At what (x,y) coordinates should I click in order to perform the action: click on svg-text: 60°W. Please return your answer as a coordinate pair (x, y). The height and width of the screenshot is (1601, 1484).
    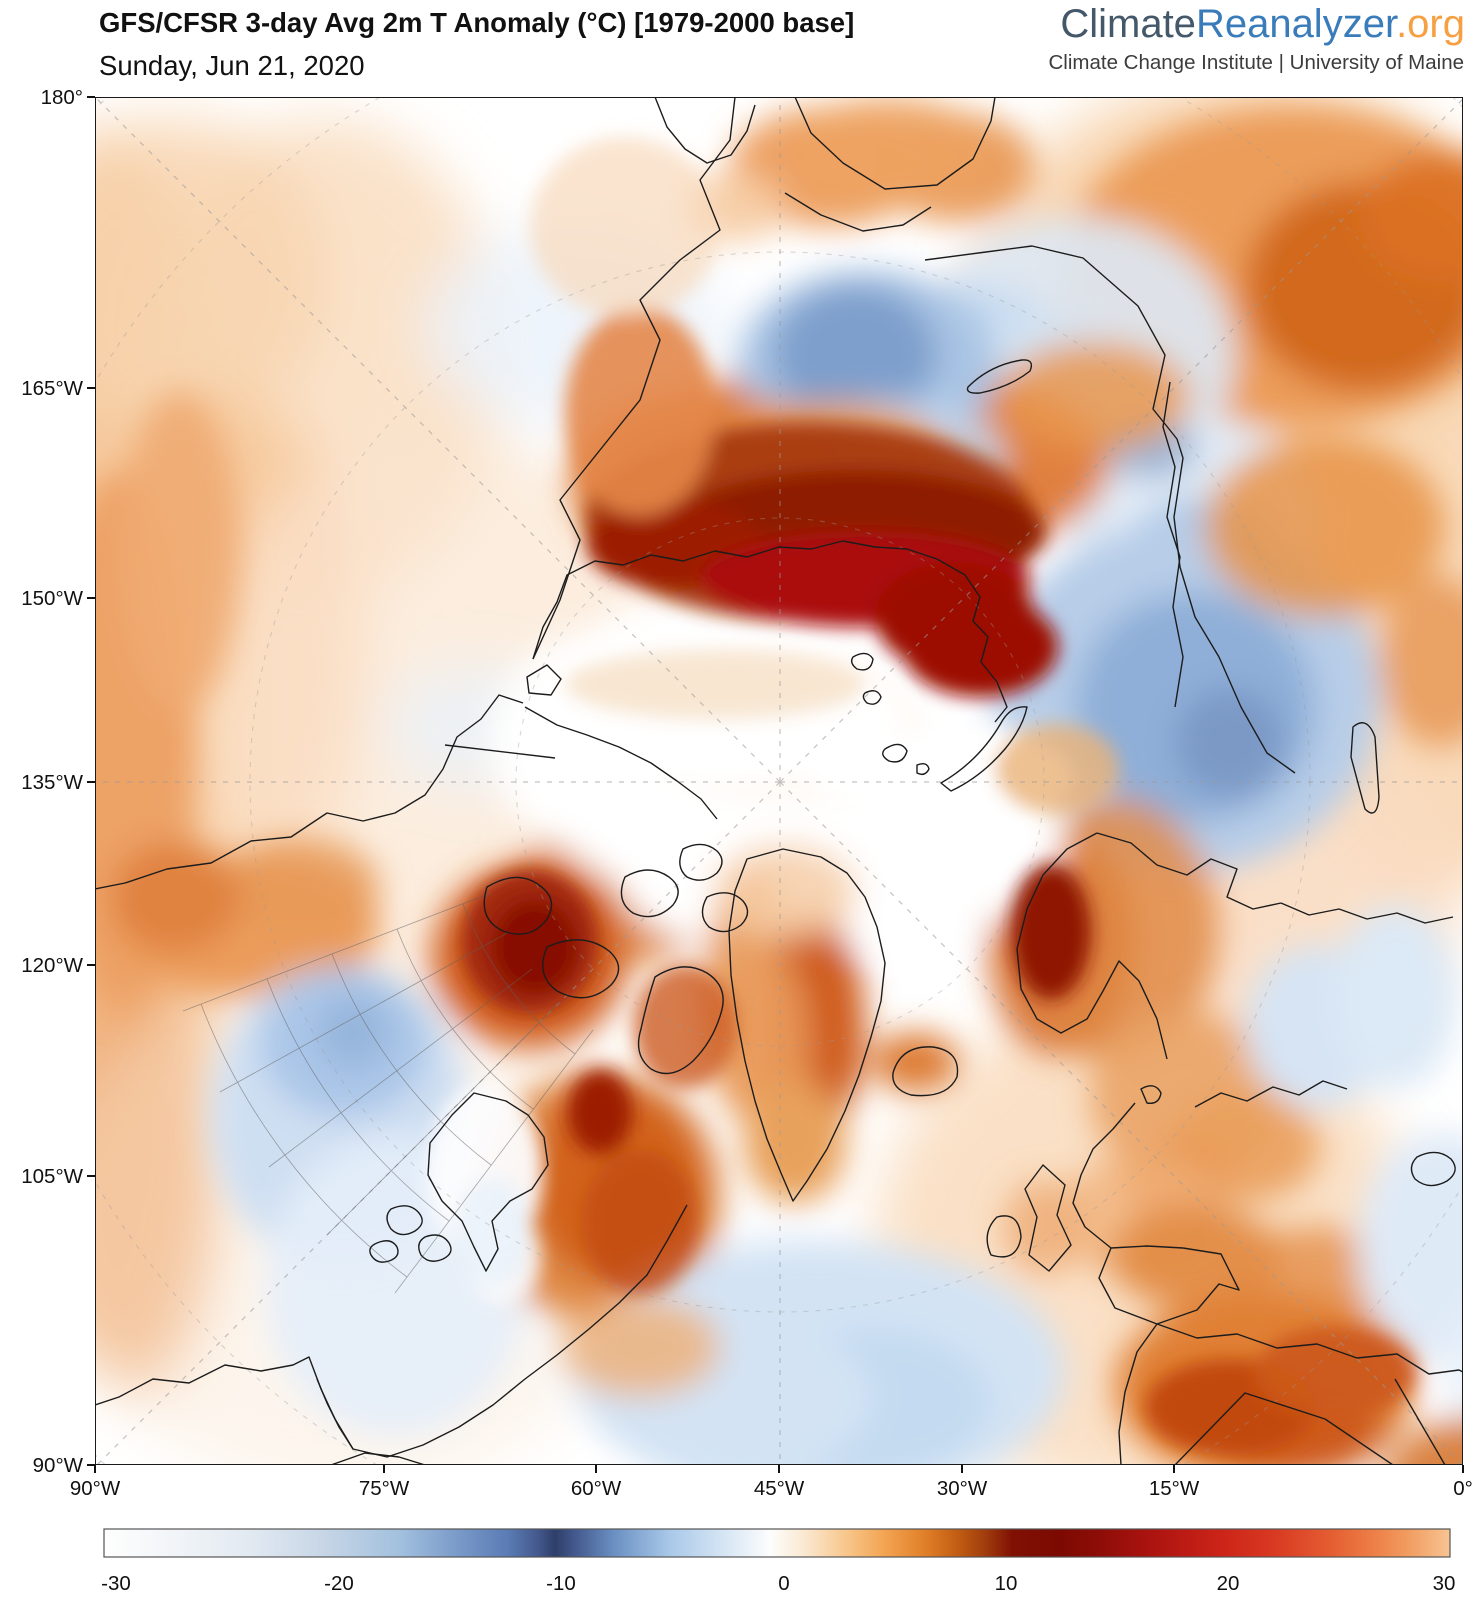
    Looking at the image, I should click on (596, 1488).